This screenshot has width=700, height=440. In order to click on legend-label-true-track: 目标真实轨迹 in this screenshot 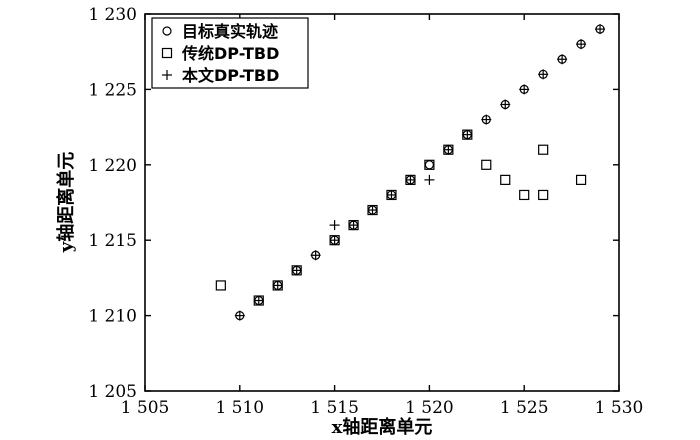, I will do `click(230, 31)`.